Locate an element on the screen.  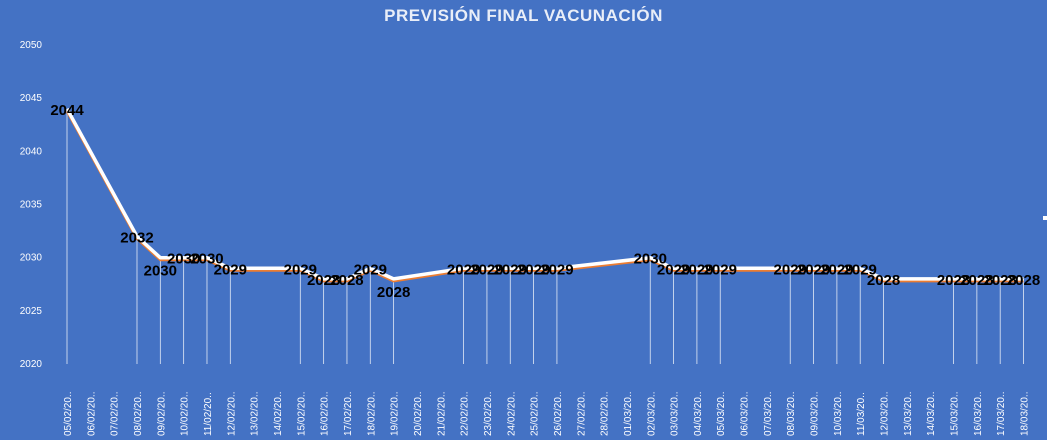
x-tick-label: 11/02/20.. is located at coordinates (208, 414).